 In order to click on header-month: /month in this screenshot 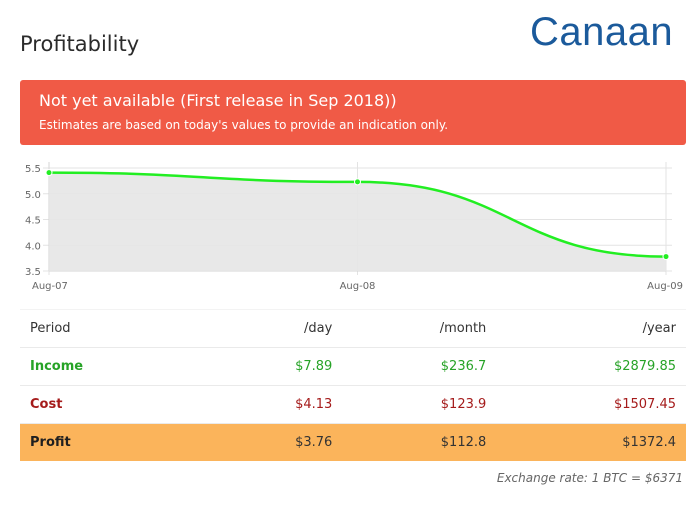, I will do `click(419, 328)`.